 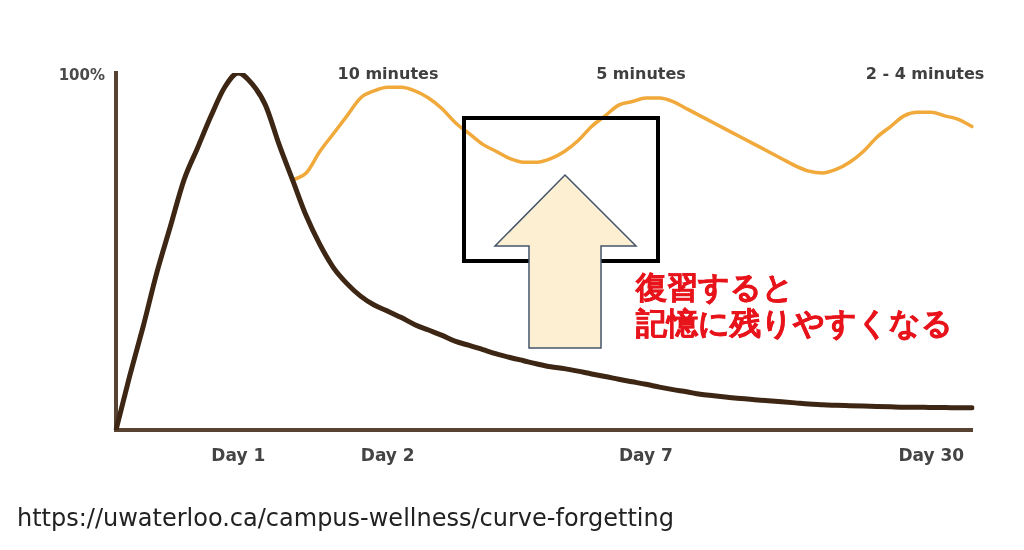 What do you see at coordinates (345, 518) in the screenshot?
I see `text: https://uwaterloo.ca/campus-wellness/curve-forgetting` at bounding box center [345, 518].